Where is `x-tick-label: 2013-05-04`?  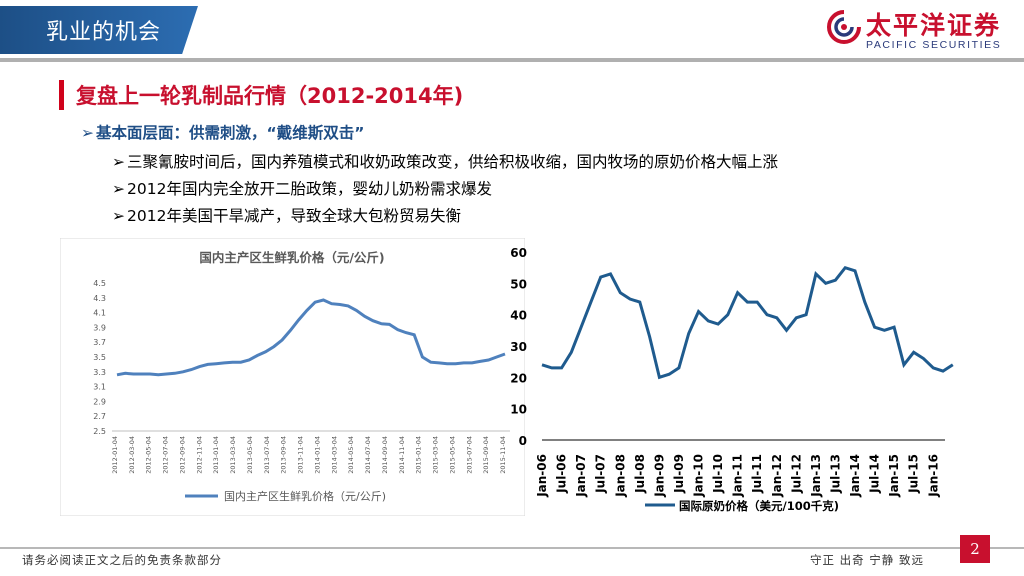 x-tick-label: 2013-05-04 is located at coordinates (250, 455).